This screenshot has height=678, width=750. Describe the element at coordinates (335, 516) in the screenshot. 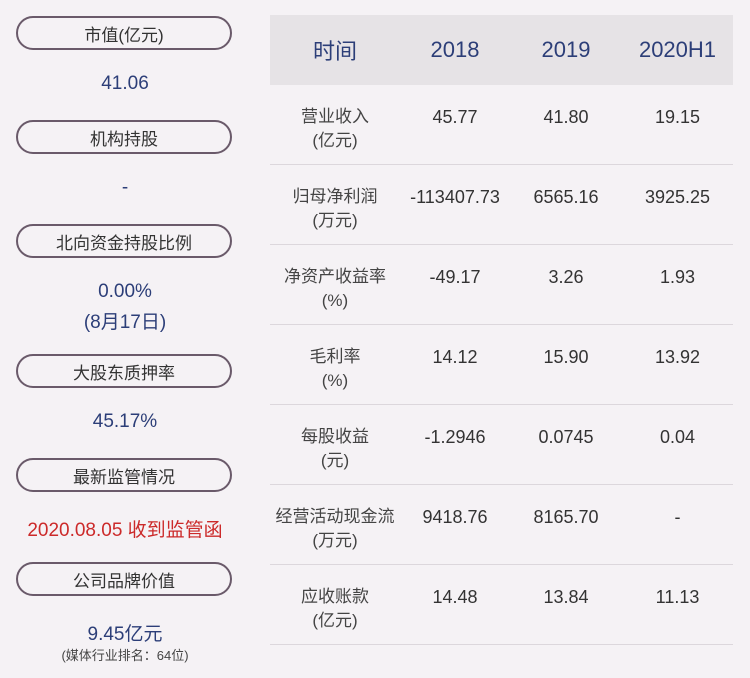

I see `row-label-name: 经营活动现金流` at that location.